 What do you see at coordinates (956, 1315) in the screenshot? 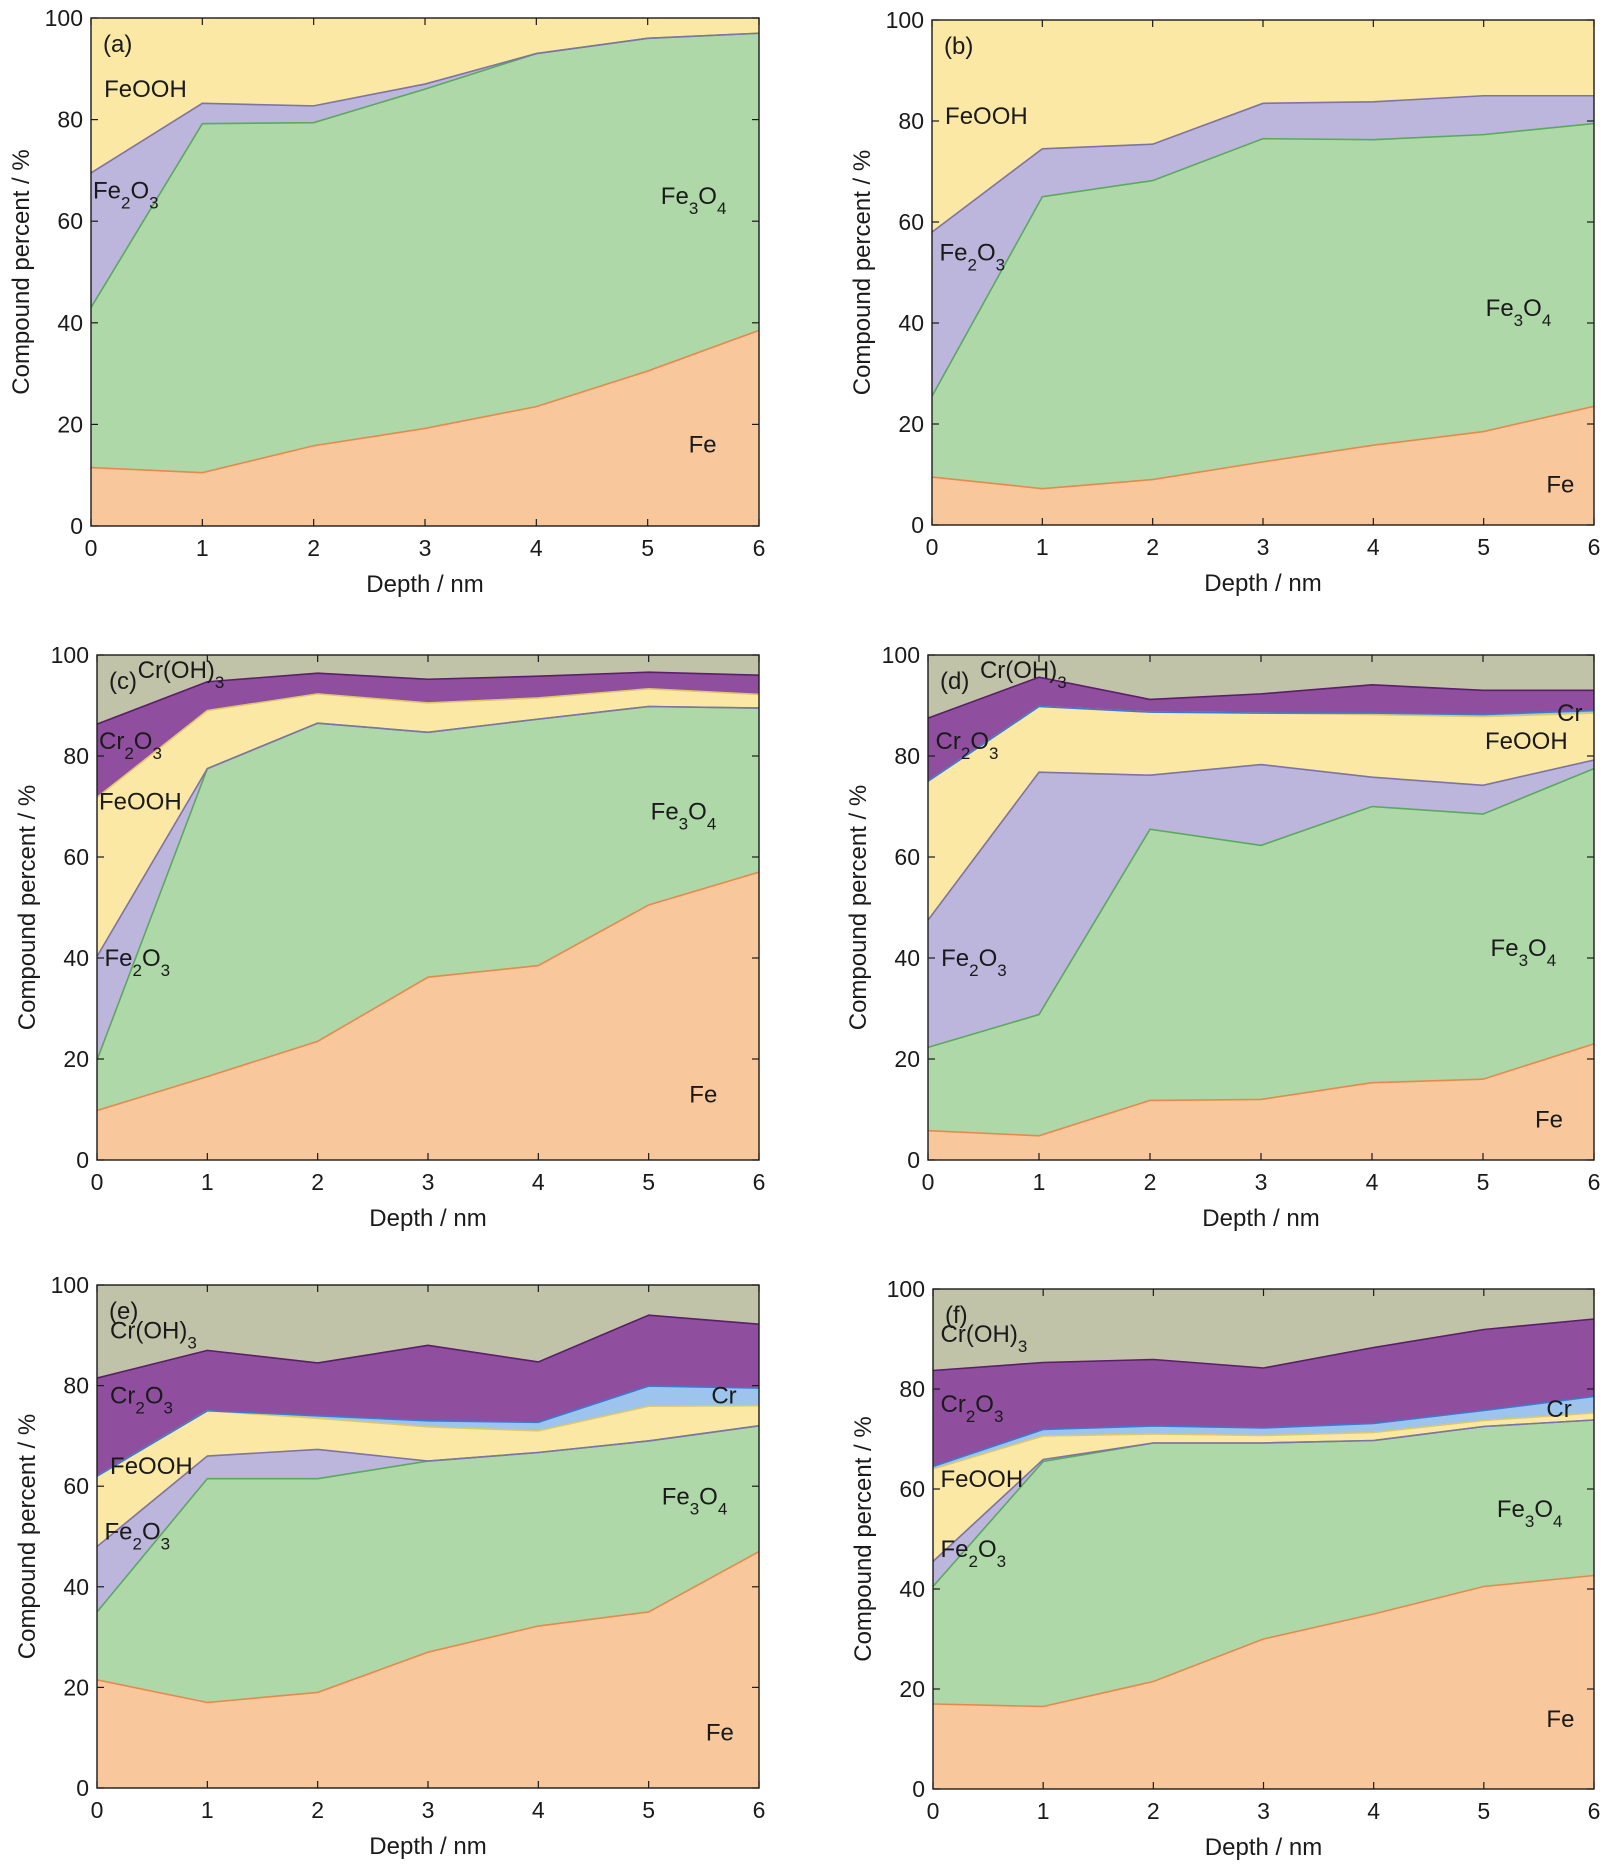
I see `panel-label: (f)` at bounding box center [956, 1315].